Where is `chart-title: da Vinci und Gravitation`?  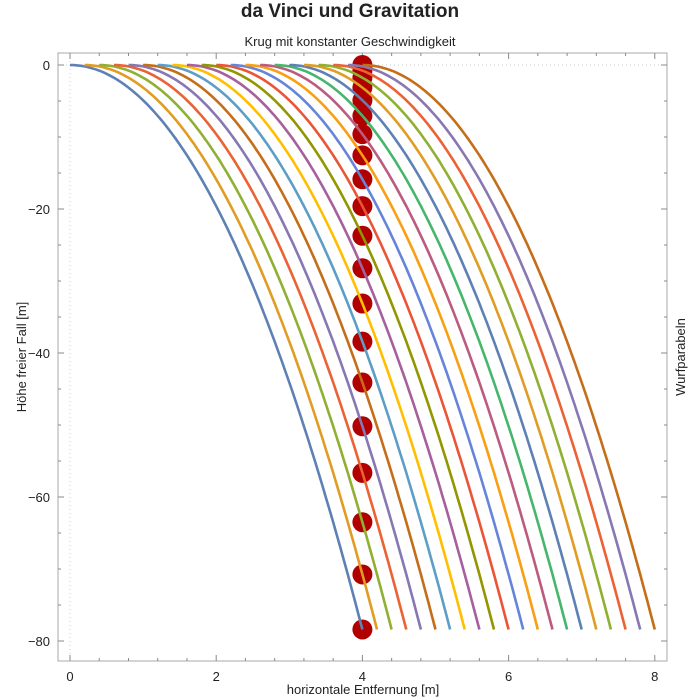 chart-title: da Vinci und Gravitation is located at coordinates (350, 11).